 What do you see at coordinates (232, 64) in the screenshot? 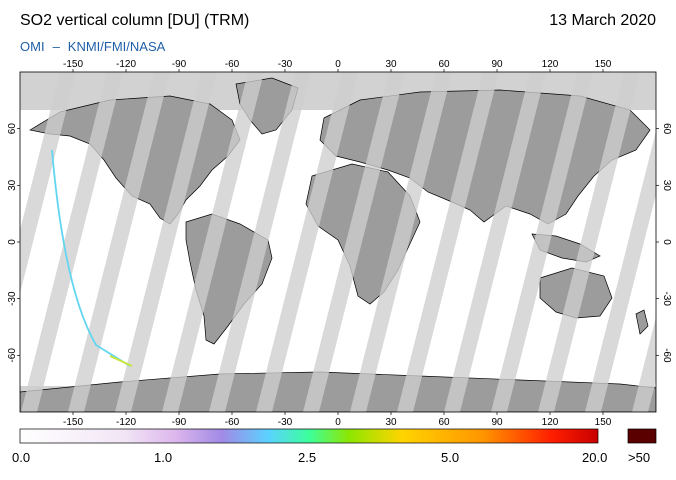
I see `lon-label-top-3: -60` at bounding box center [232, 64].